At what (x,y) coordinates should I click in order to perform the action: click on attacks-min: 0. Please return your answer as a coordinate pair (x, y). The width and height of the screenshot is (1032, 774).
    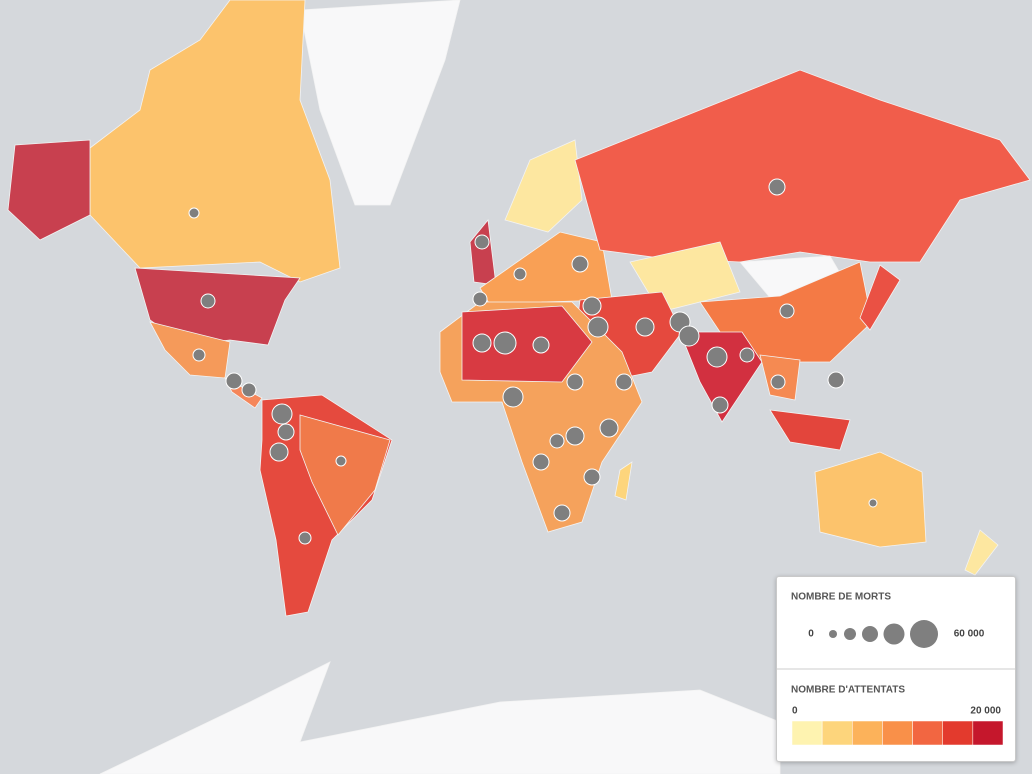
    Looking at the image, I should click on (795, 711).